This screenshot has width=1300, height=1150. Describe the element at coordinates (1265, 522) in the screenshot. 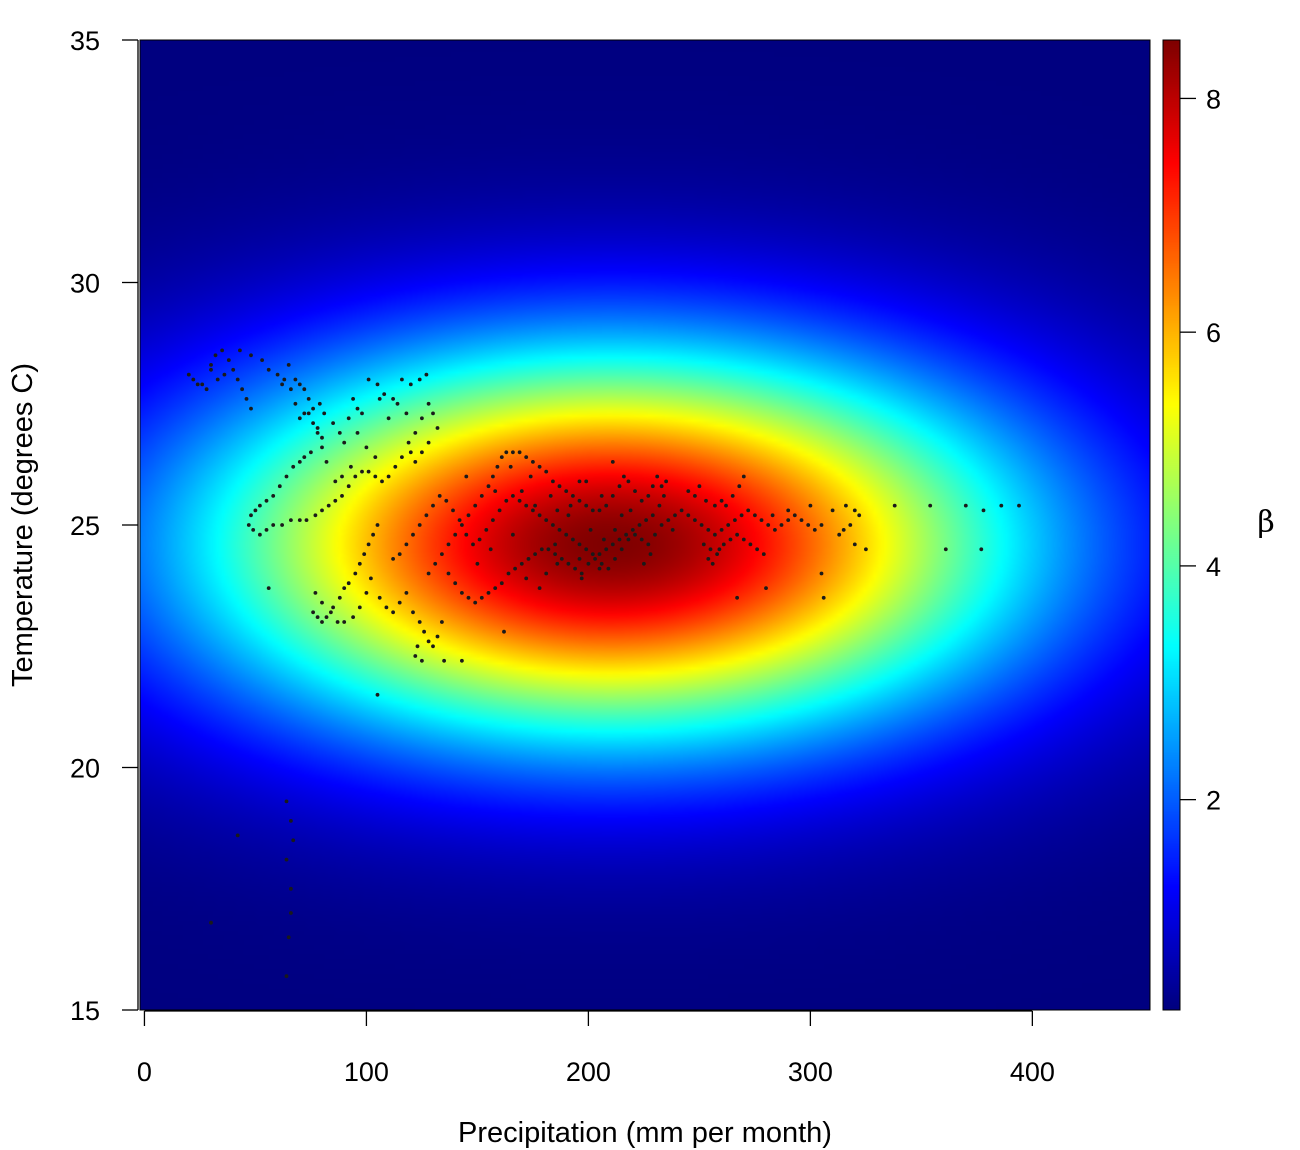

I see `colorbar-title: β` at that location.